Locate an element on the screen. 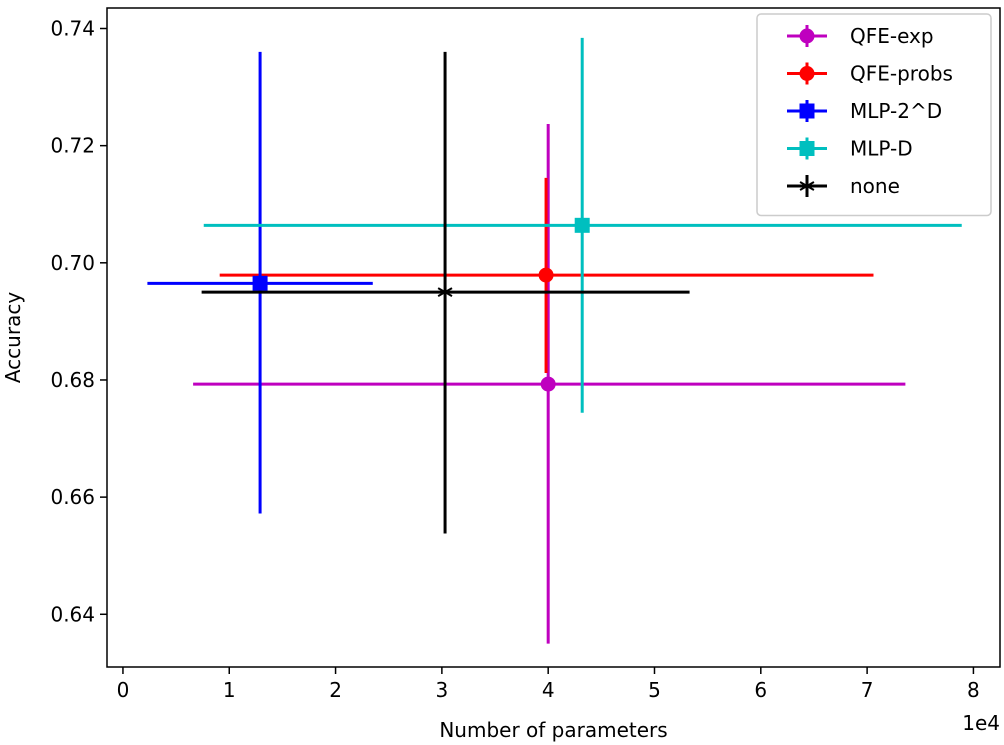  x-axis-label: Number of parameters is located at coordinates (553, 730).